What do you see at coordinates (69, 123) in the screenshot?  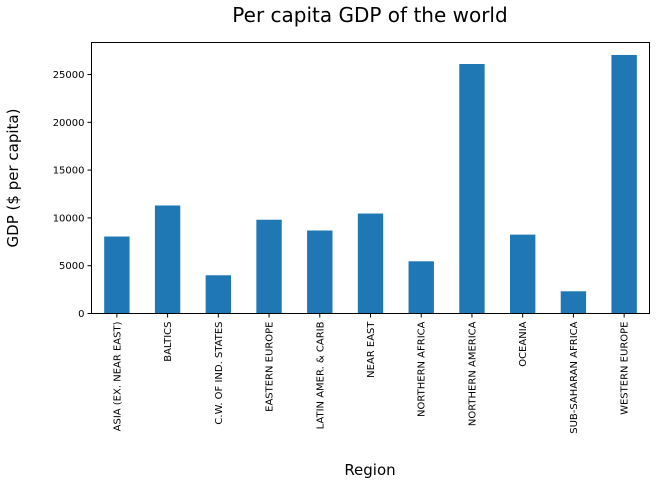 I see `y-tick-label: 20000` at bounding box center [69, 123].